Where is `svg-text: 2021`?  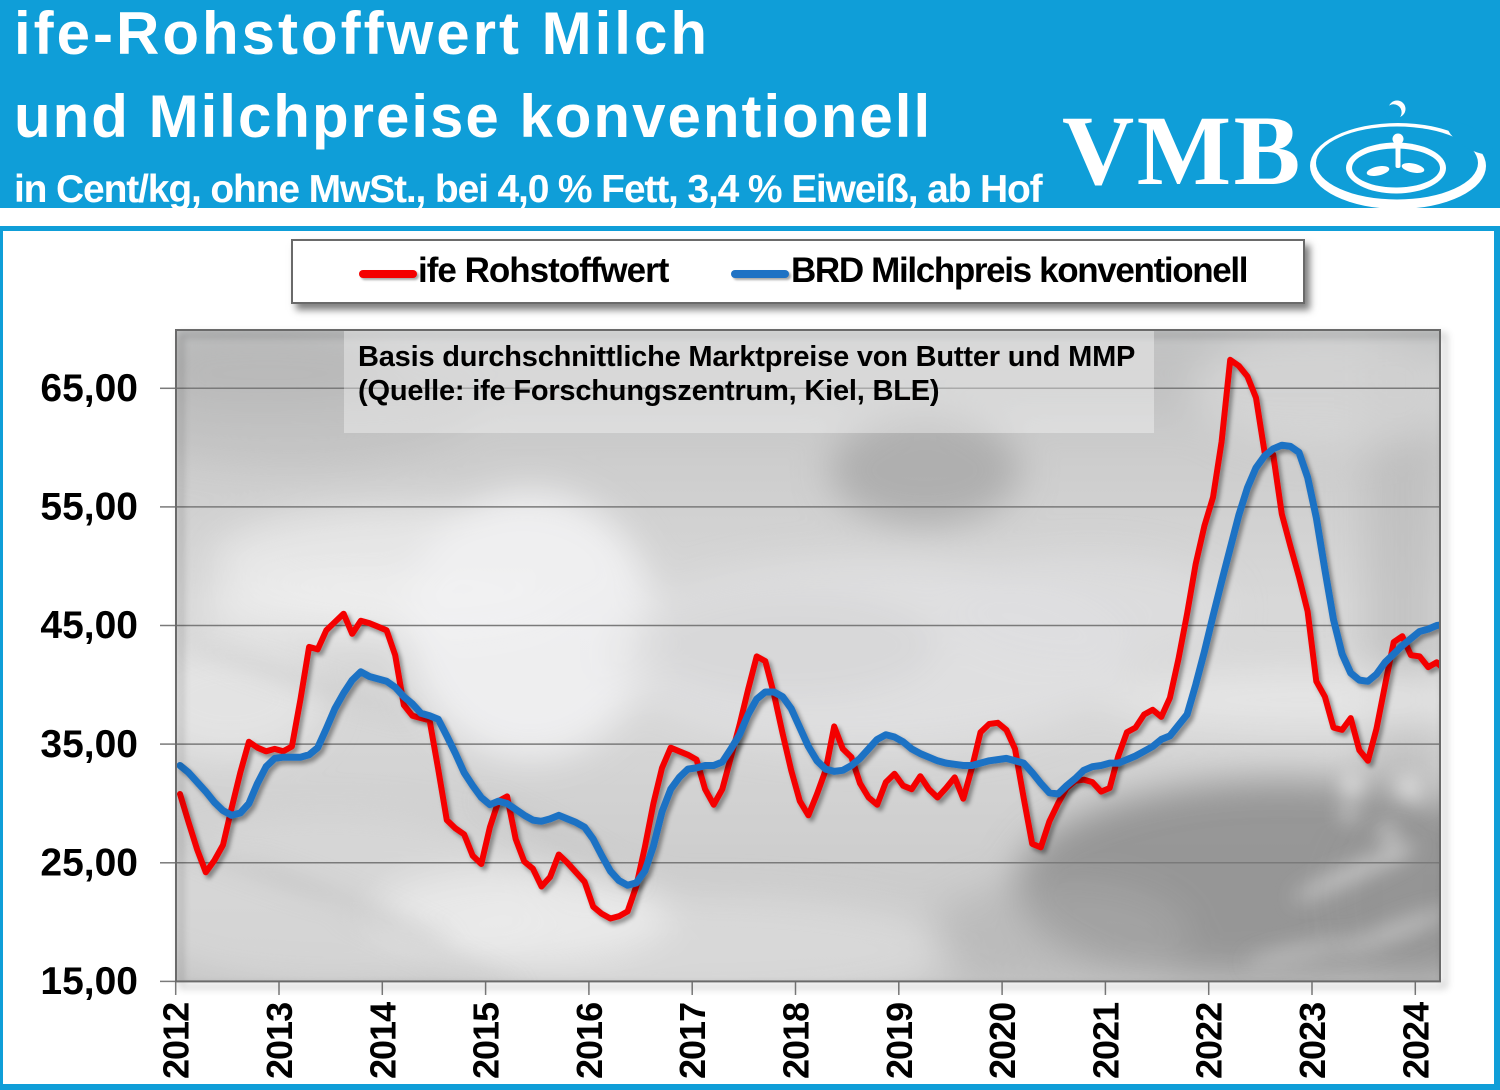 svg-text: 2021 is located at coordinates (1105, 1040).